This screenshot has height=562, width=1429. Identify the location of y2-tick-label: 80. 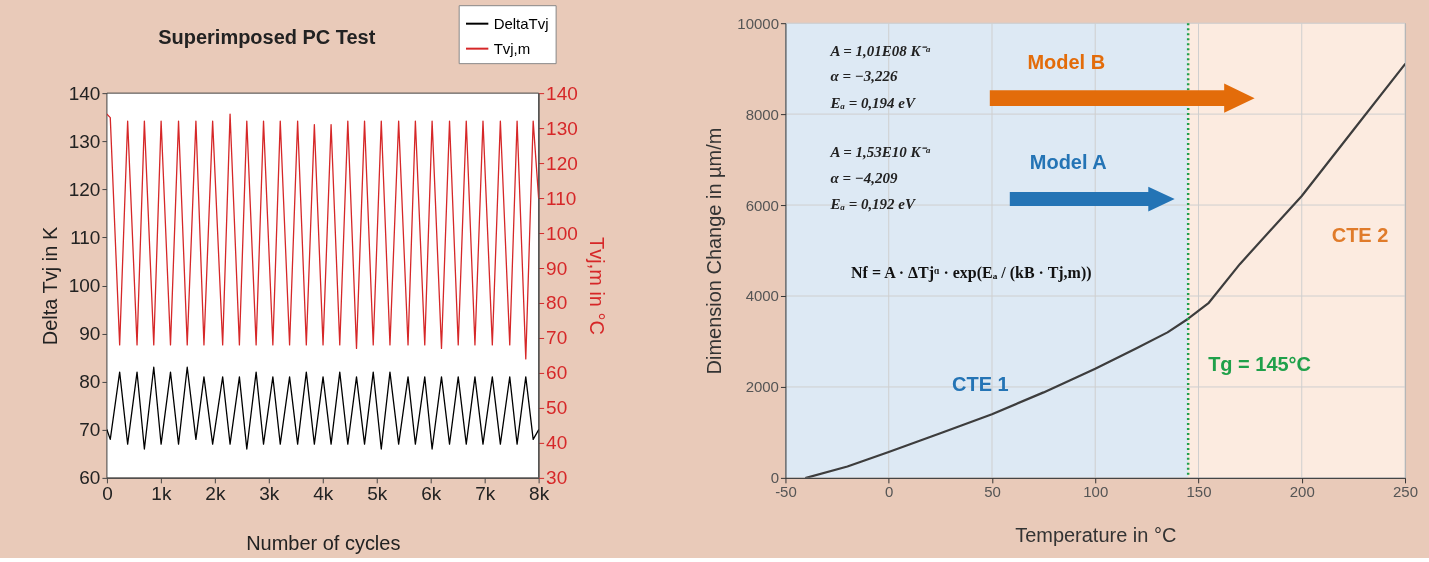
(557, 303).